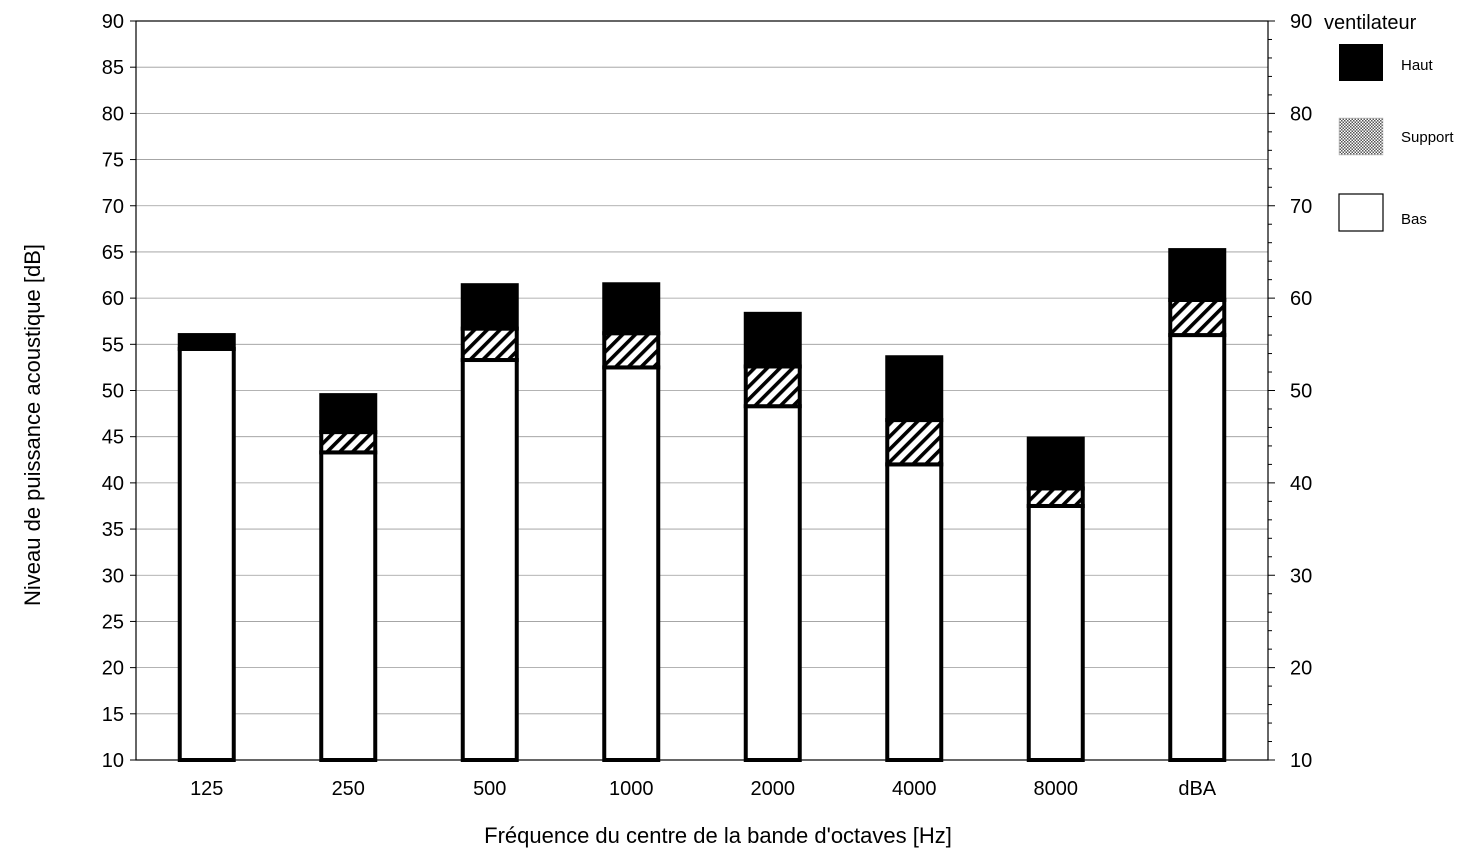 The width and height of the screenshot is (1470, 853). I want to click on right-tick-label-90: 90, so click(1301, 22).